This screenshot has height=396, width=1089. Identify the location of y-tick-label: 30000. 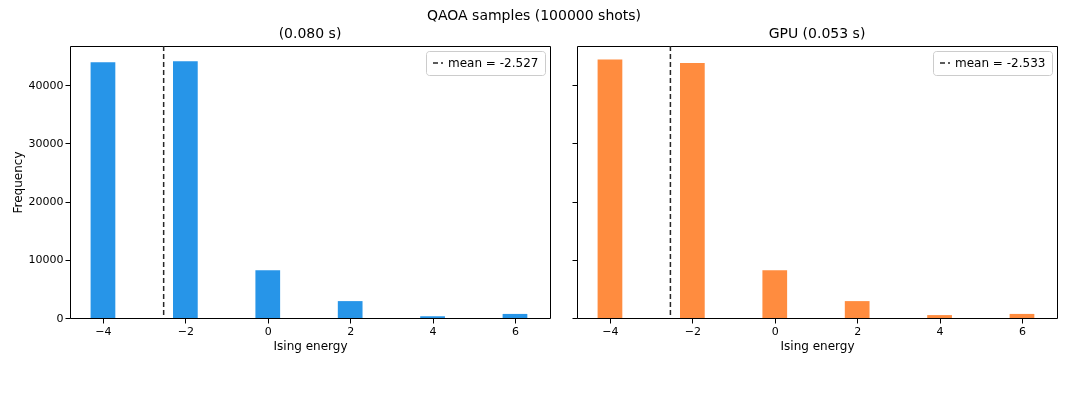
(46, 143).